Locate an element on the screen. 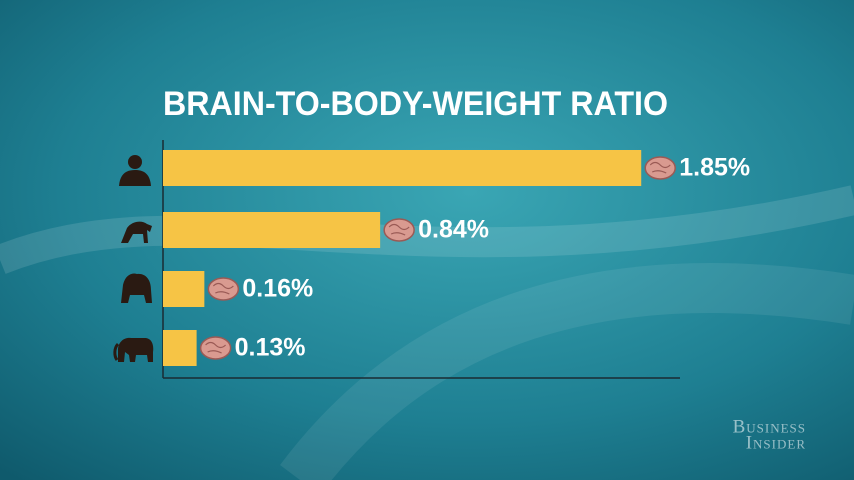 The width and height of the screenshot is (854, 480). chart-title: BRAIN-TO-BODY-WEIGHT RATIO is located at coordinates (415, 104).